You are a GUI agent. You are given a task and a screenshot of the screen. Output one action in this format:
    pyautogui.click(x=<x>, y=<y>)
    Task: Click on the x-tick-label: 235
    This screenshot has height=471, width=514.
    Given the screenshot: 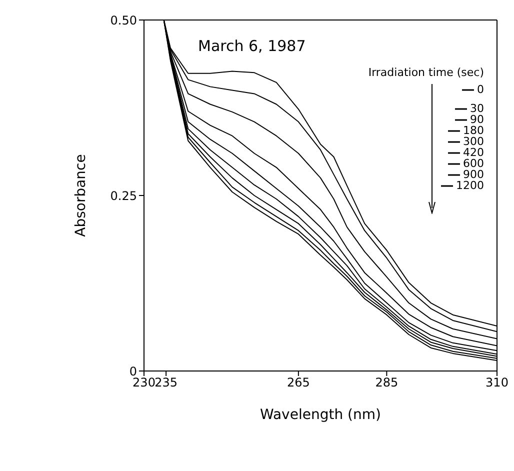 What is the action you would take?
    pyautogui.click(x=166, y=383)
    